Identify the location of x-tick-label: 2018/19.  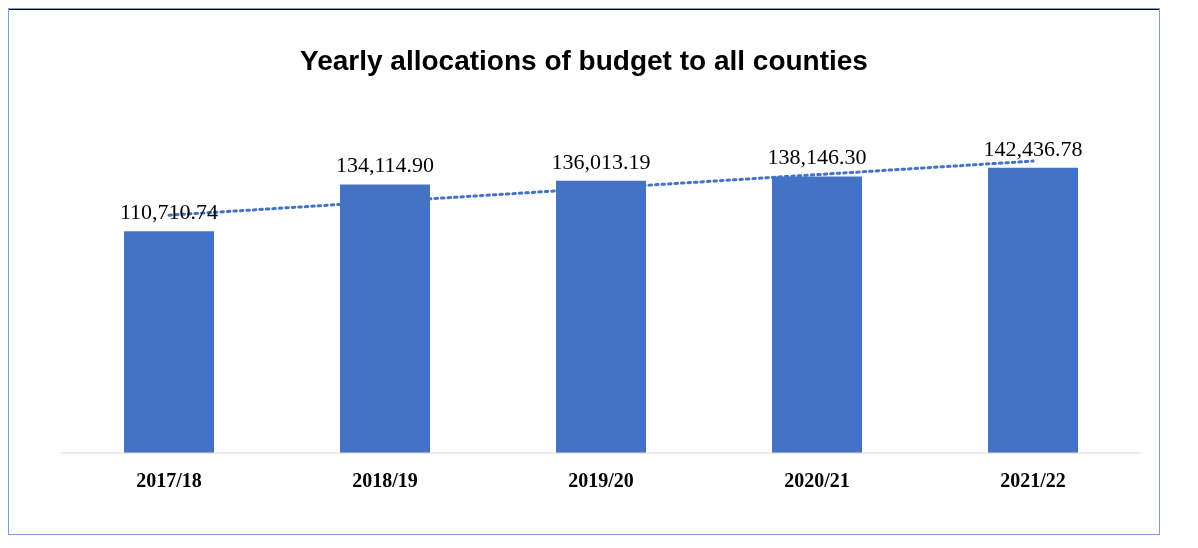
(385, 480).